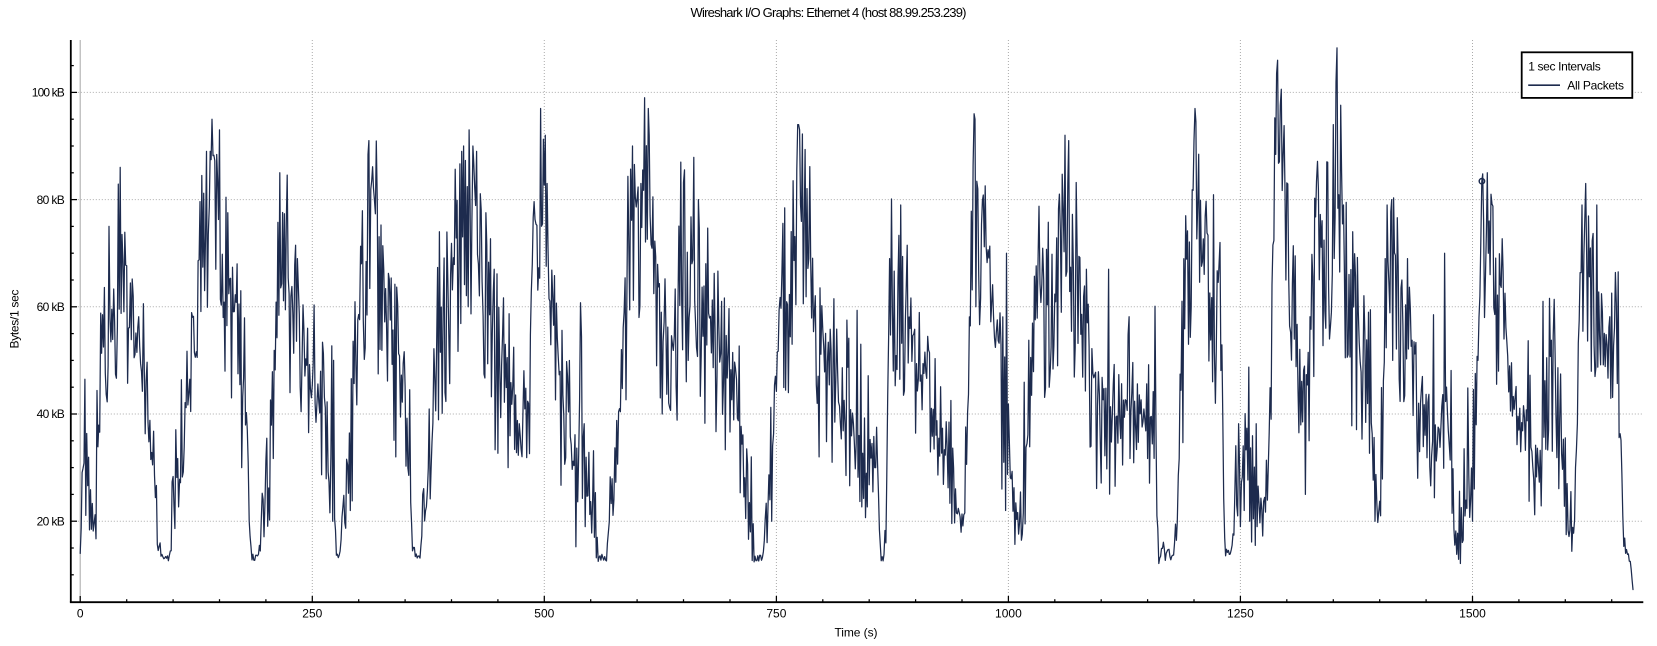  I want to click on svg-text: 250, so click(312, 614).